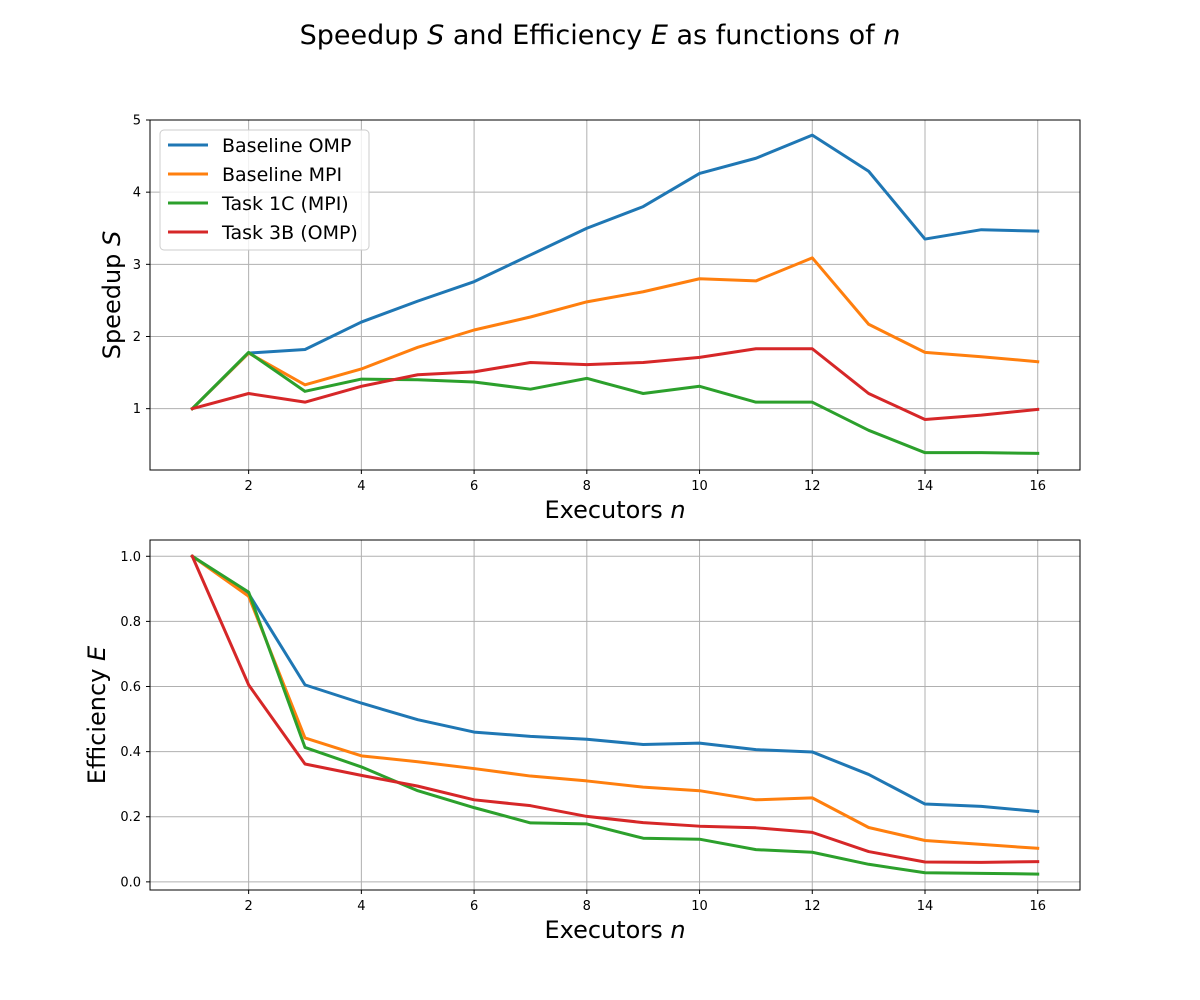  Describe the element at coordinates (137, 193) in the screenshot. I see `speedup-y-tick-label: 4` at that location.